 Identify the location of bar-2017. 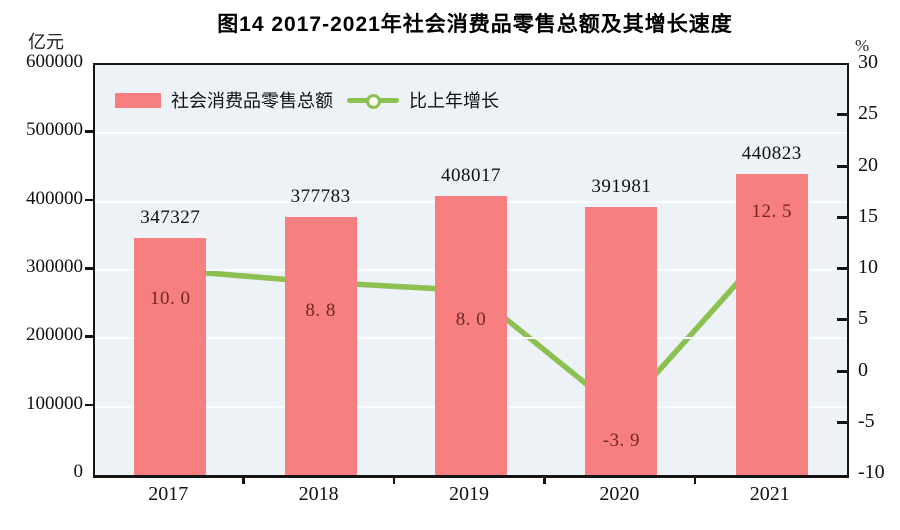
(170, 356).